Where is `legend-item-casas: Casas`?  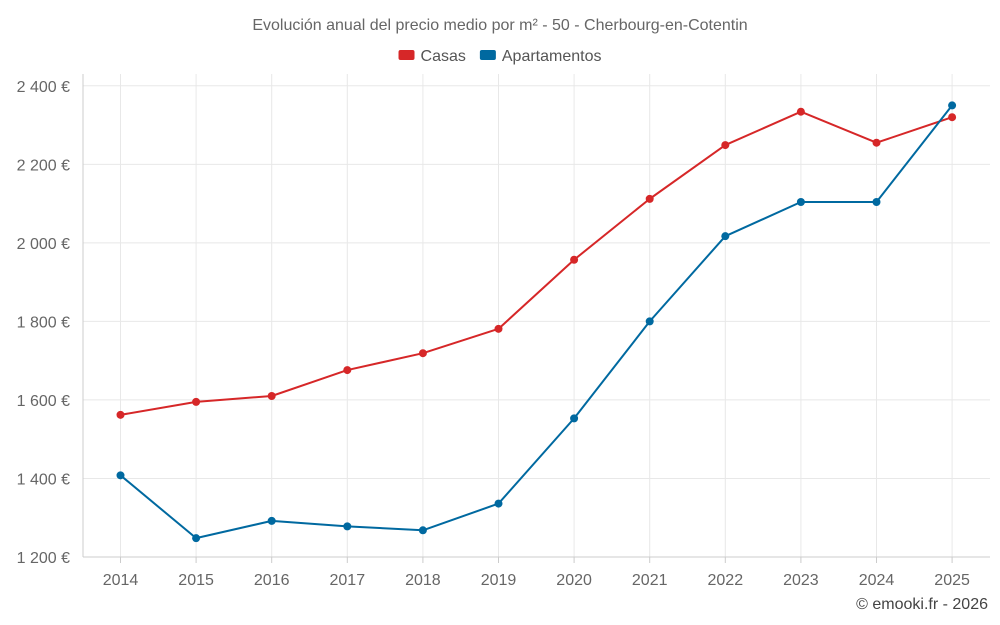
legend-item-casas: Casas is located at coordinates (432, 56).